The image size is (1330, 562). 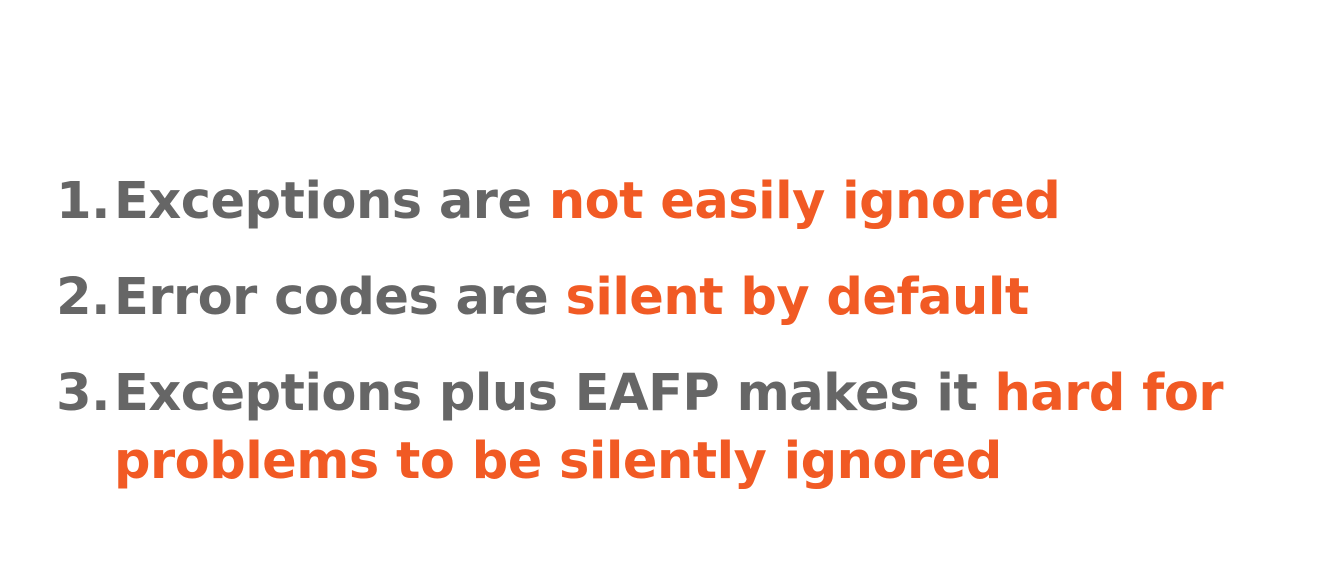 I want to click on list-item-1: 1. Exceptions are not easily ignored, so click(x=670, y=202).